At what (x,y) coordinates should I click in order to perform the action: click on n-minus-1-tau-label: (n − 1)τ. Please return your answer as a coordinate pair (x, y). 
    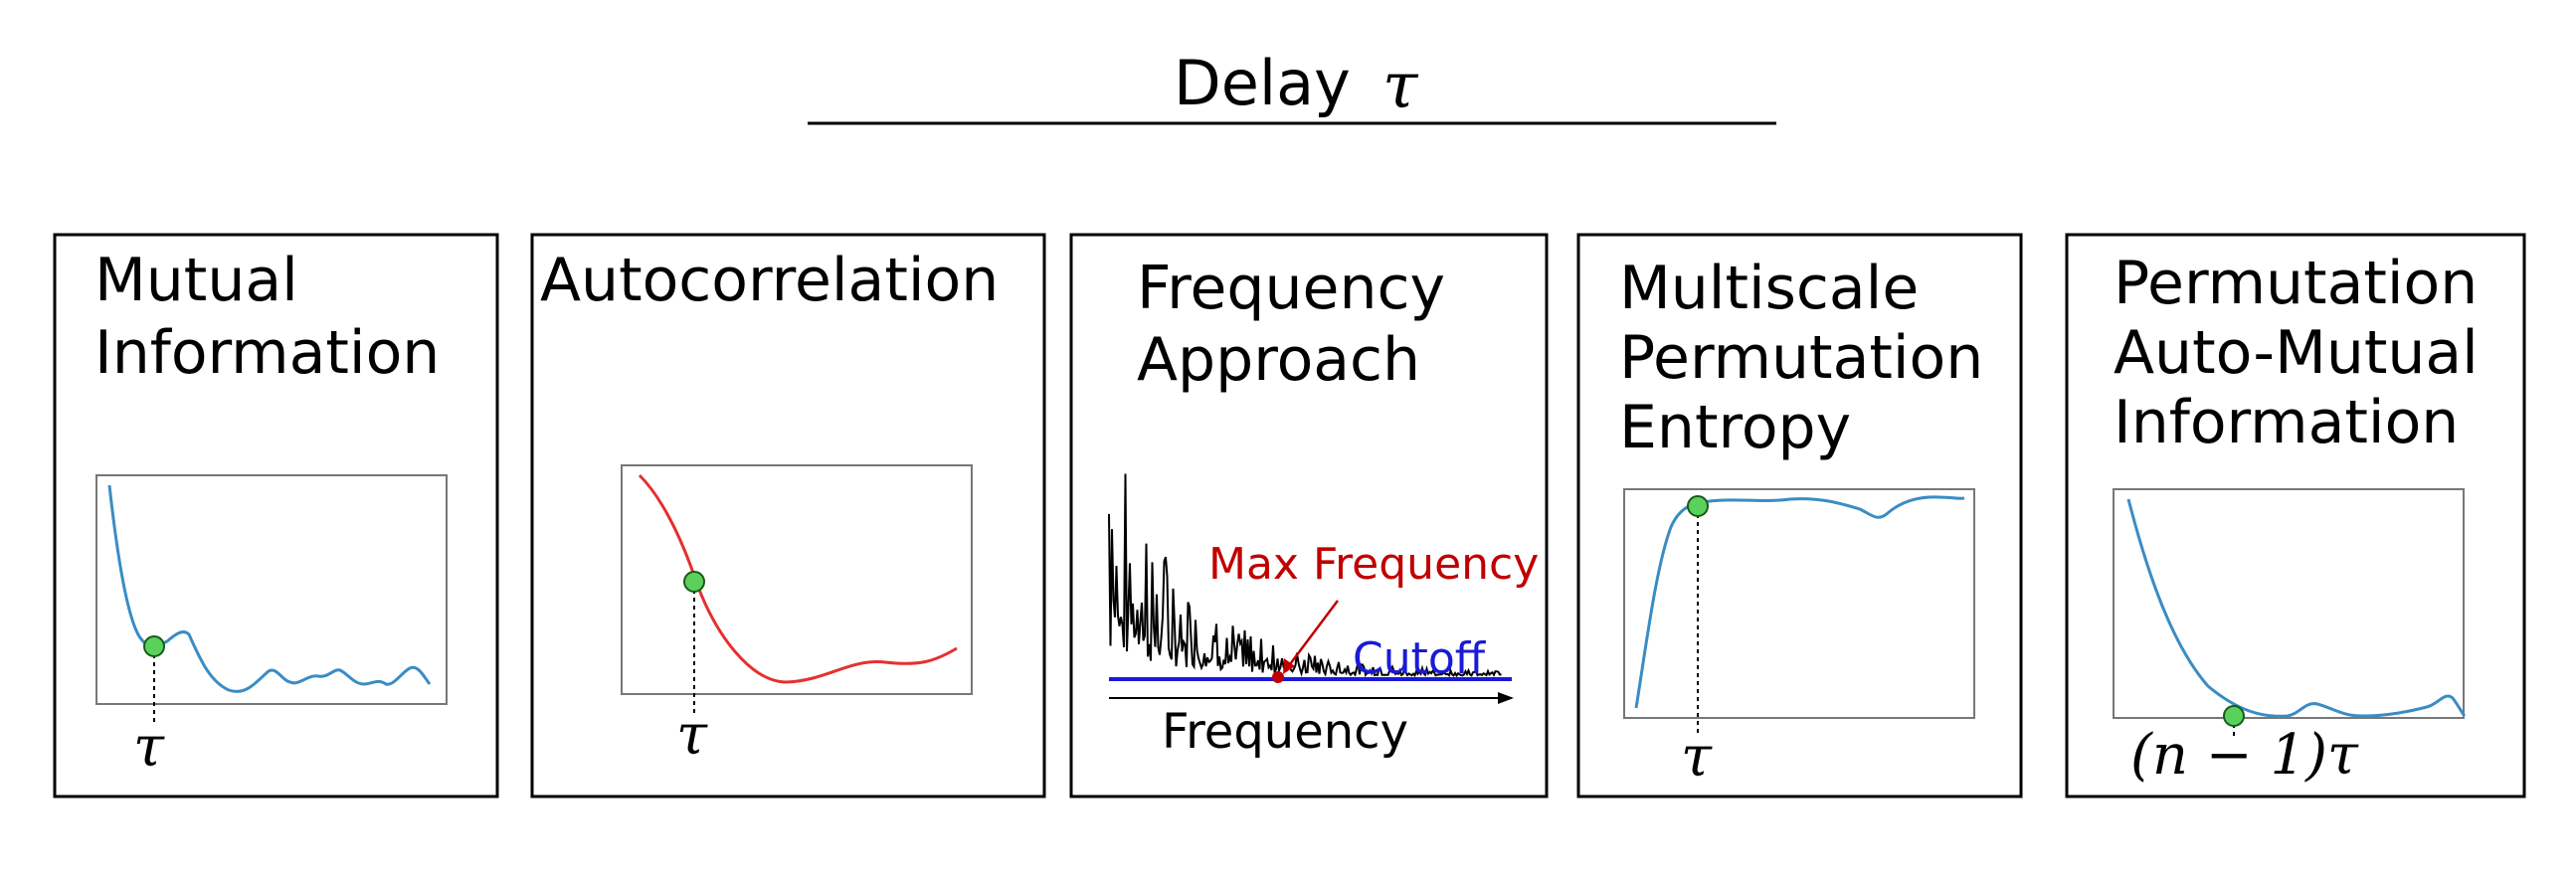
    Looking at the image, I should click on (2244, 755).